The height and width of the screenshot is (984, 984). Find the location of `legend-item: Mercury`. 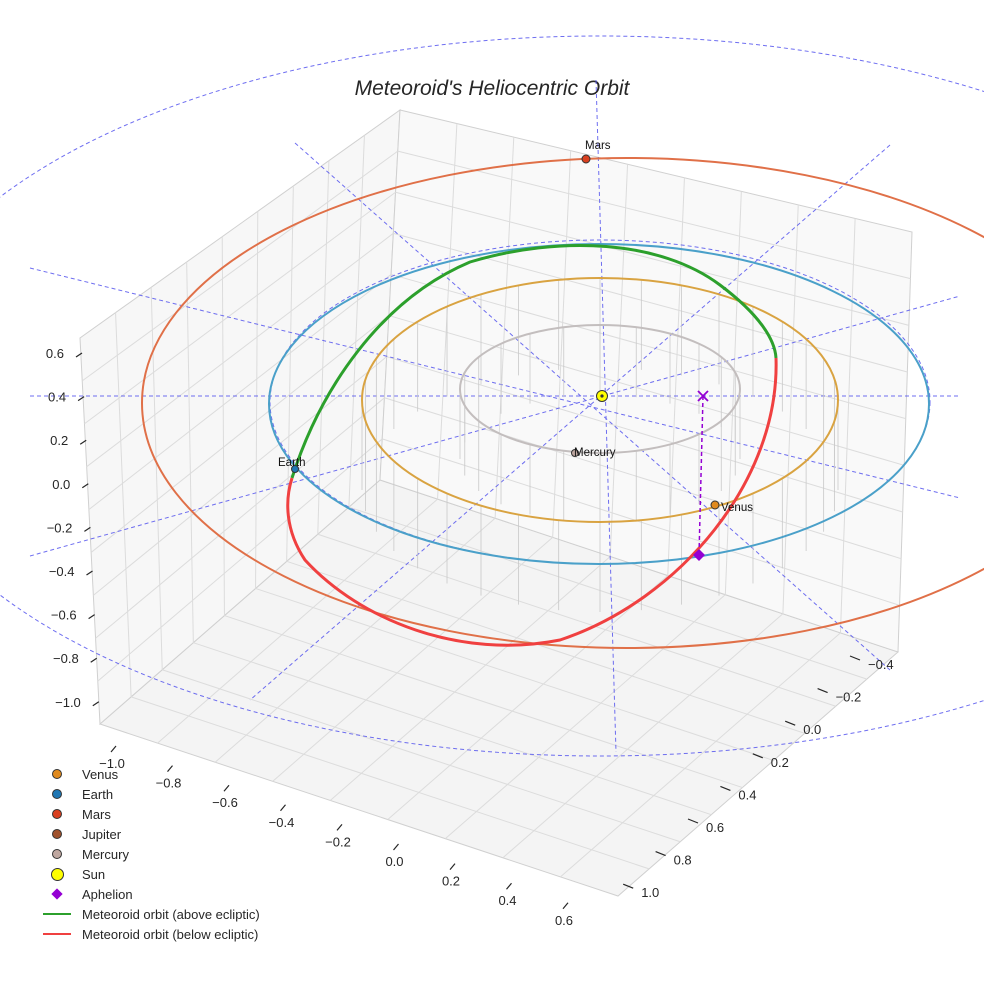

legend-item: Mercury is located at coordinates (148, 854).